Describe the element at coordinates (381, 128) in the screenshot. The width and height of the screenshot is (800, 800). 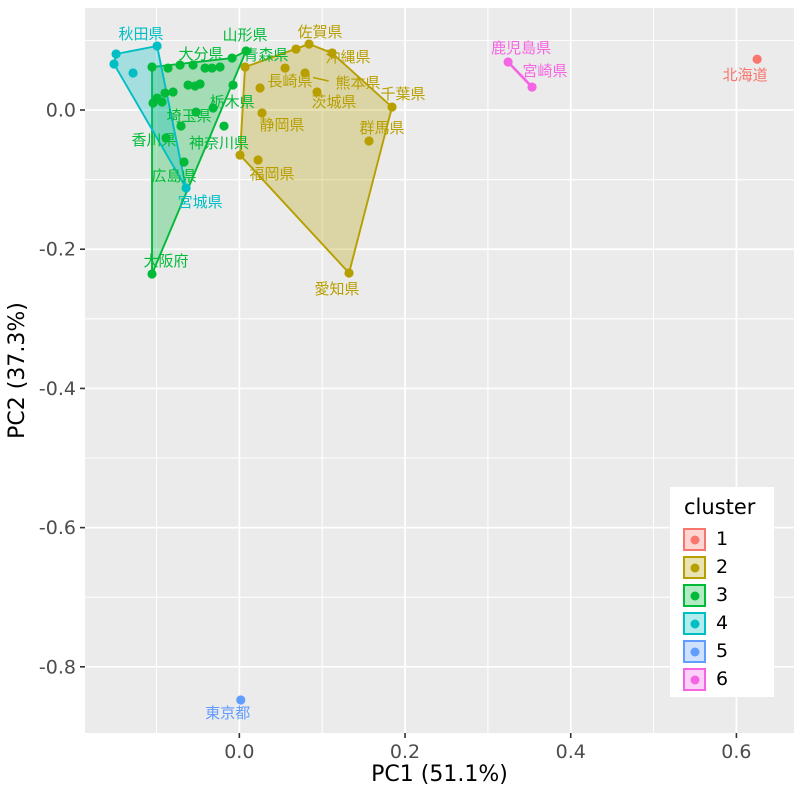
I see `point-label: 群馬県` at that location.